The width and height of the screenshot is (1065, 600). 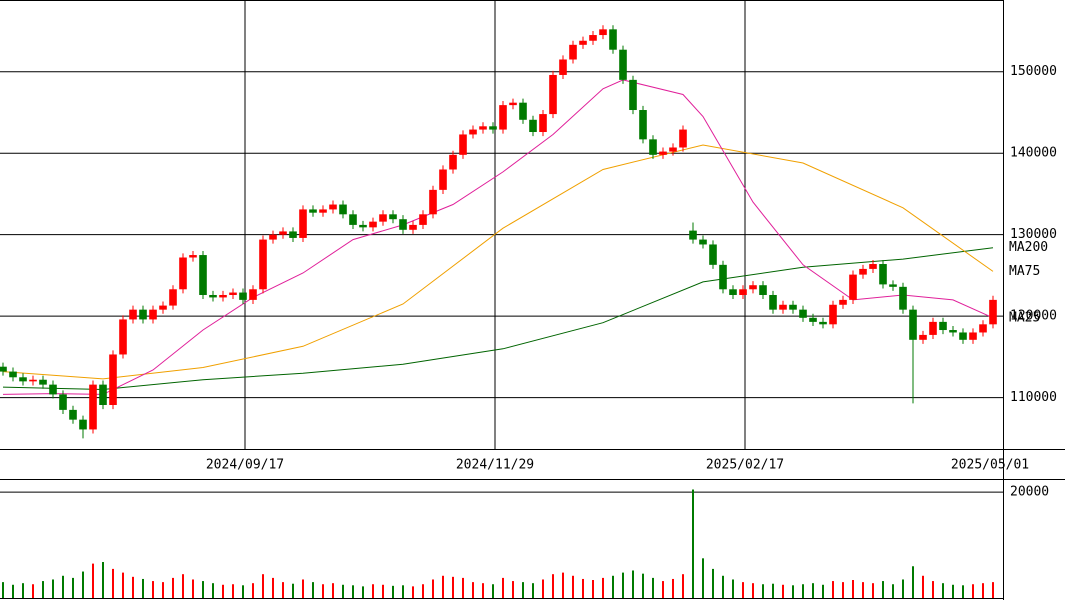 What do you see at coordinates (990, 465) in the screenshot?
I see `x-tick-label: 2025/05/01` at bounding box center [990, 465].